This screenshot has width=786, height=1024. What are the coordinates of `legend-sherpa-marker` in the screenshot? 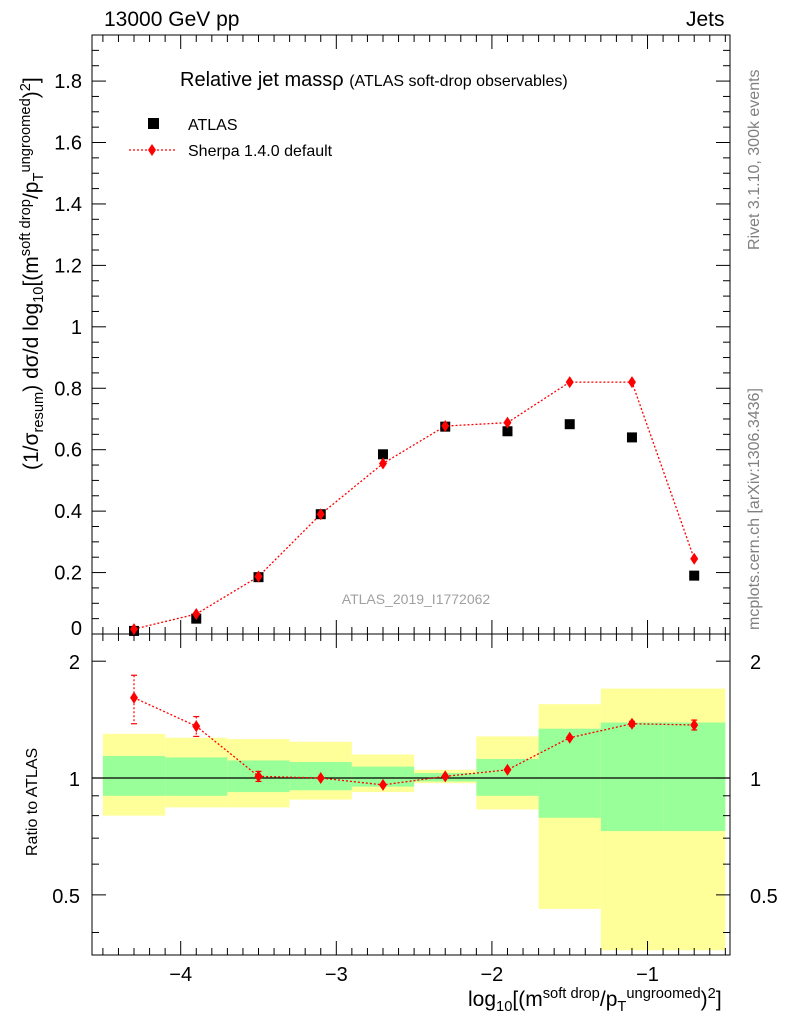 It's located at (152, 150).